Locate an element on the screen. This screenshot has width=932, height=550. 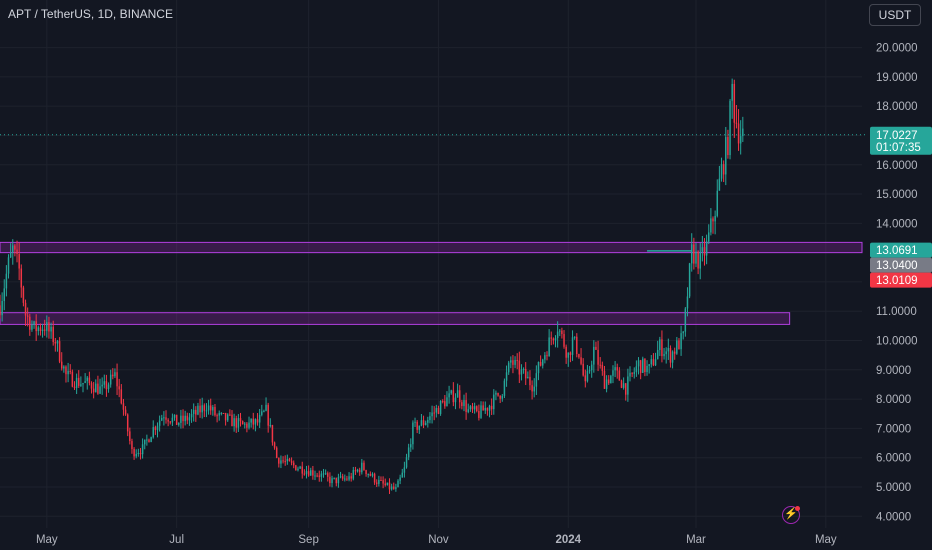
last-price-value: 17.0227 is located at coordinates (897, 136).